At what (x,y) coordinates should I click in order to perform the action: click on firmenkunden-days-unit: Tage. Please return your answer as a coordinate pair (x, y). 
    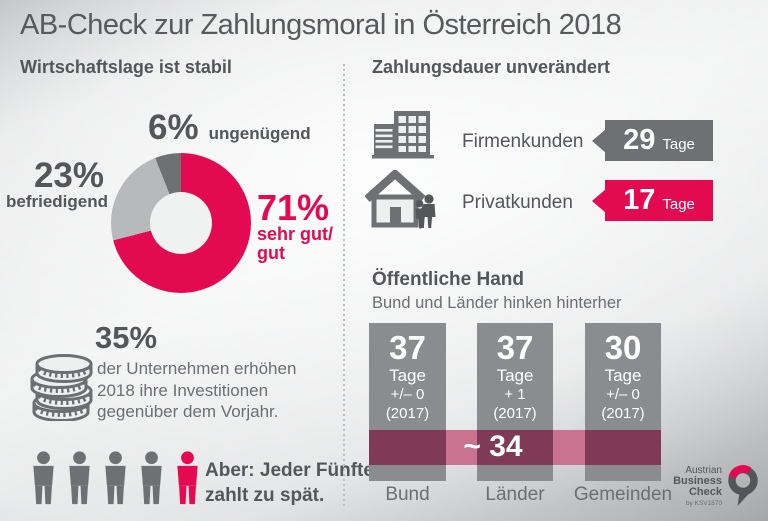
    Looking at the image, I should click on (678, 144).